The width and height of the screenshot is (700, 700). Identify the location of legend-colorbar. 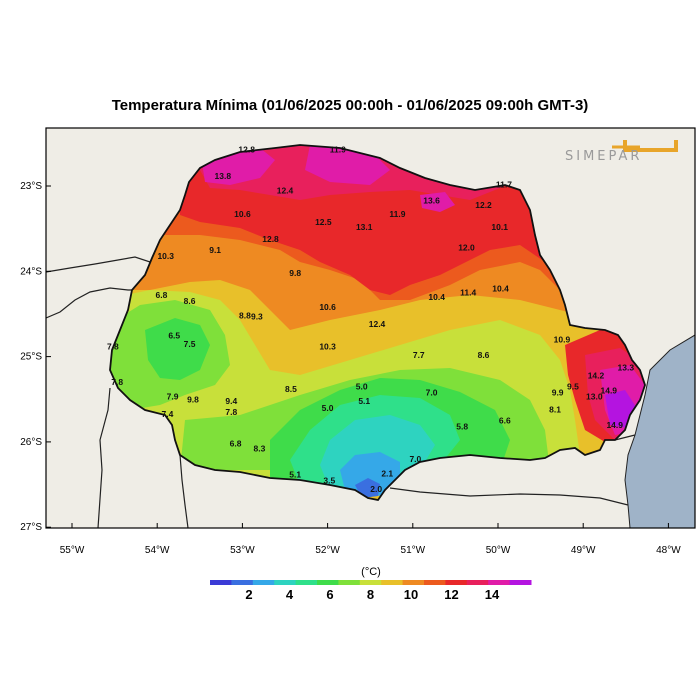
(371, 582).